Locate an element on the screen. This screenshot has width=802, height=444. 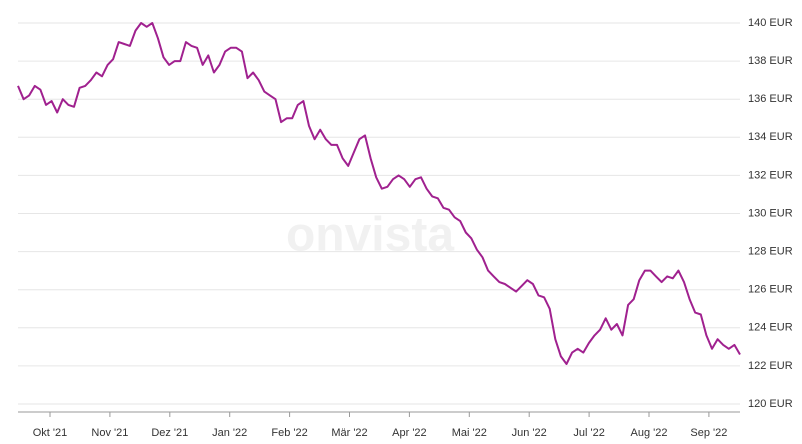
x-tick-label: Mär '22 is located at coordinates (349, 433).